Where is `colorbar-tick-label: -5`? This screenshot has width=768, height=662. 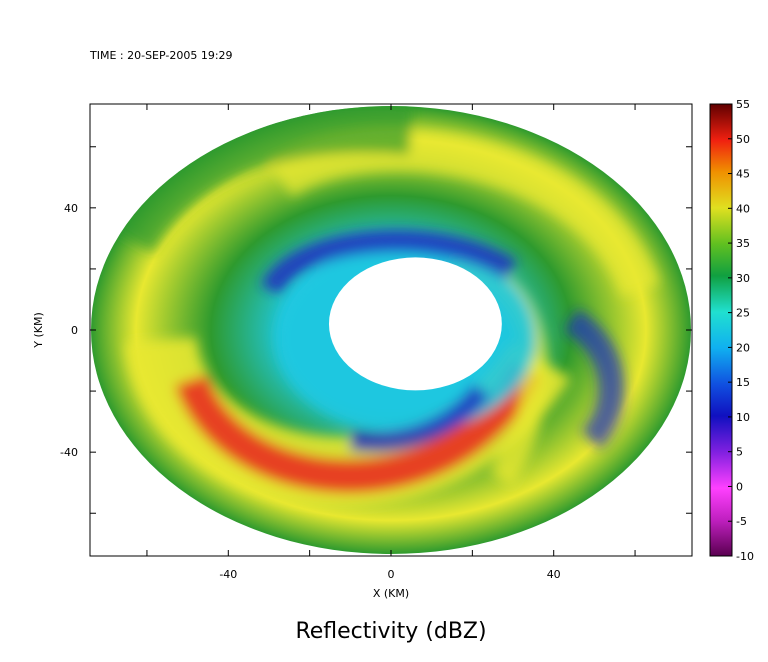 colorbar-tick-label: -5 is located at coordinates (741, 521).